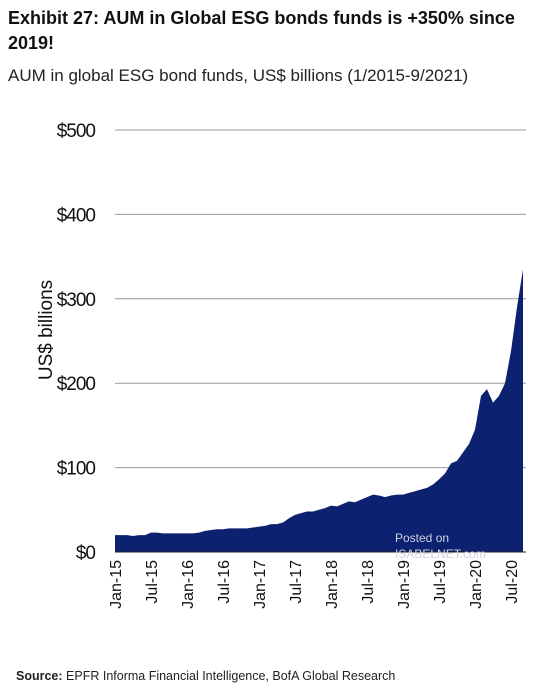 The width and height of the screenshot is (560, 700). I want to click on x-tick-label: Jan-20, so click(476, 584).